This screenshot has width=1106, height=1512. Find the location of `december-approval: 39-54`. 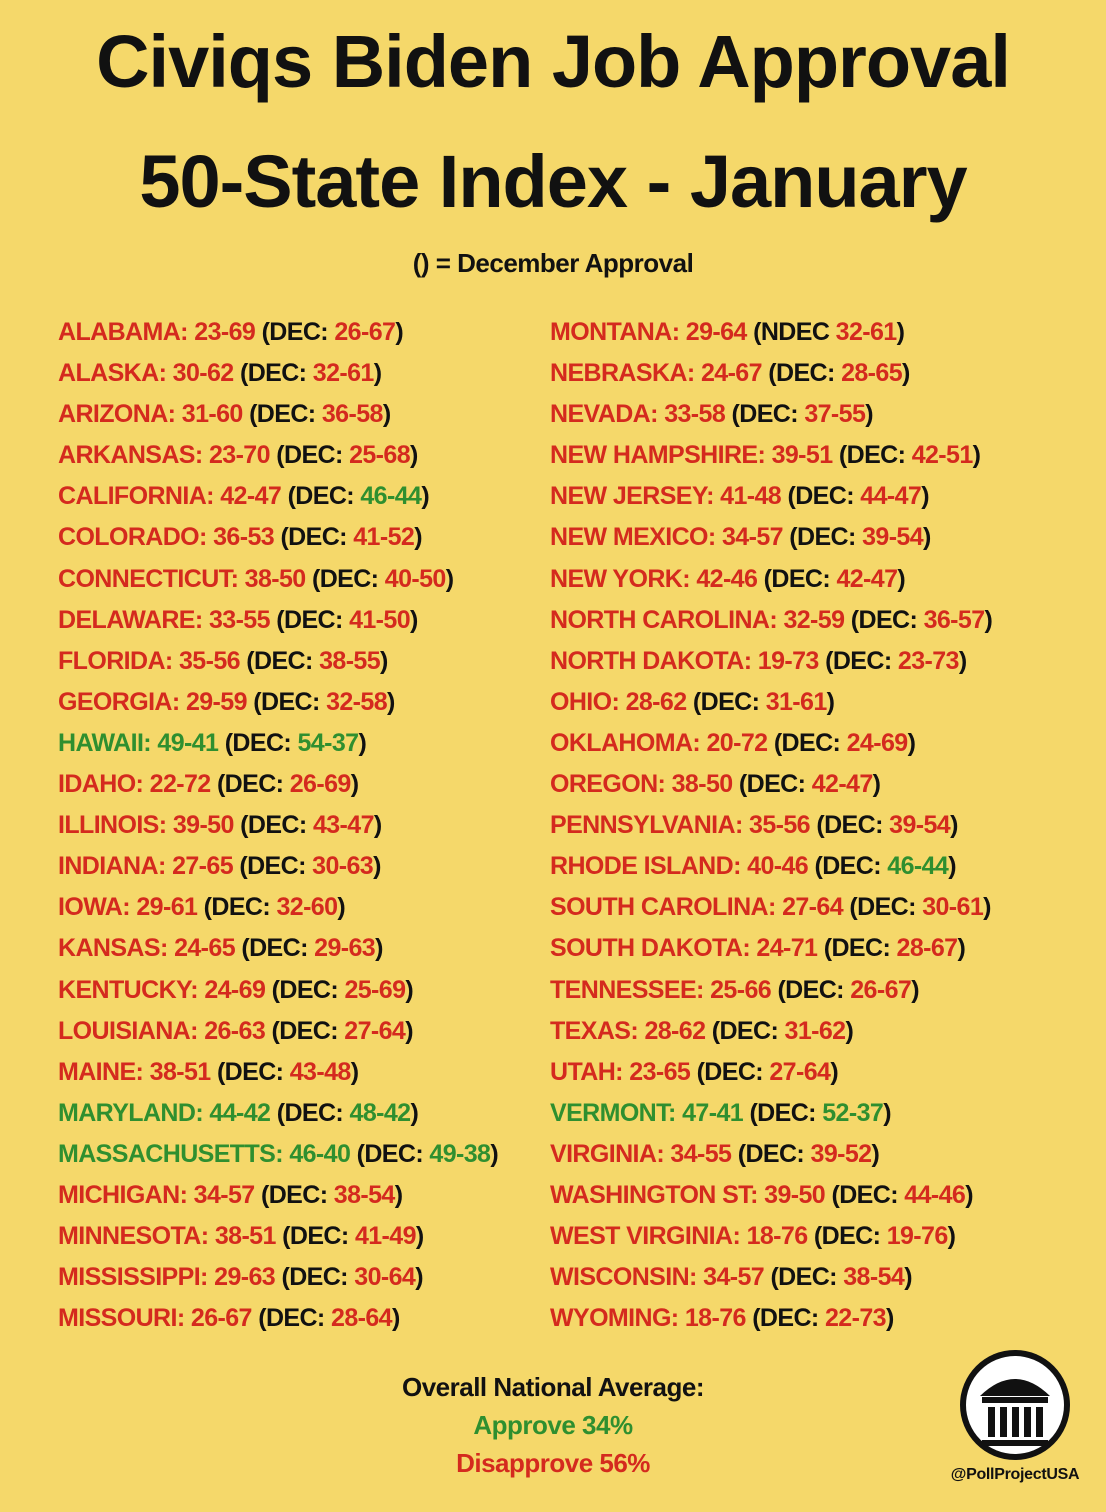

december-approval: 39-54 is located at coordinates (893, 537).